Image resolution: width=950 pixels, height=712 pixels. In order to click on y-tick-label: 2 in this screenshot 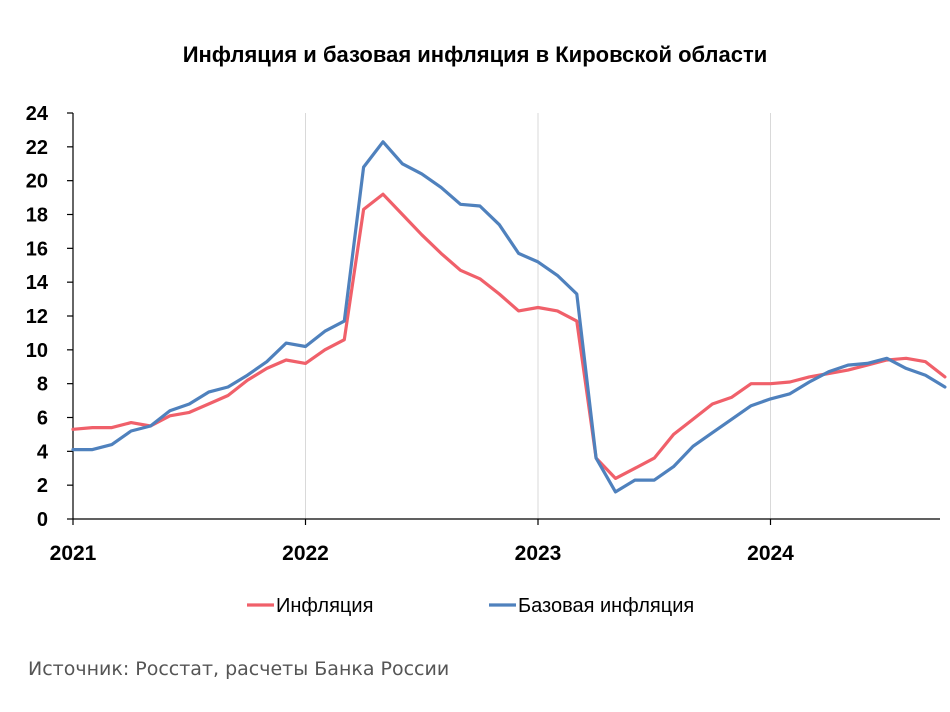, I will do `click(42, 486)`.